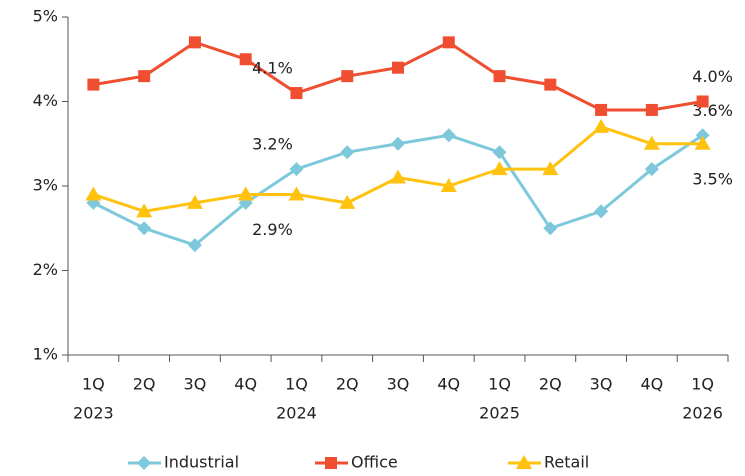 The height and width of the screenshot is (476, 745). Describe the element at coordinates (45, 185) in the screenshot. I see `y-tick-label: 3%` at that location.